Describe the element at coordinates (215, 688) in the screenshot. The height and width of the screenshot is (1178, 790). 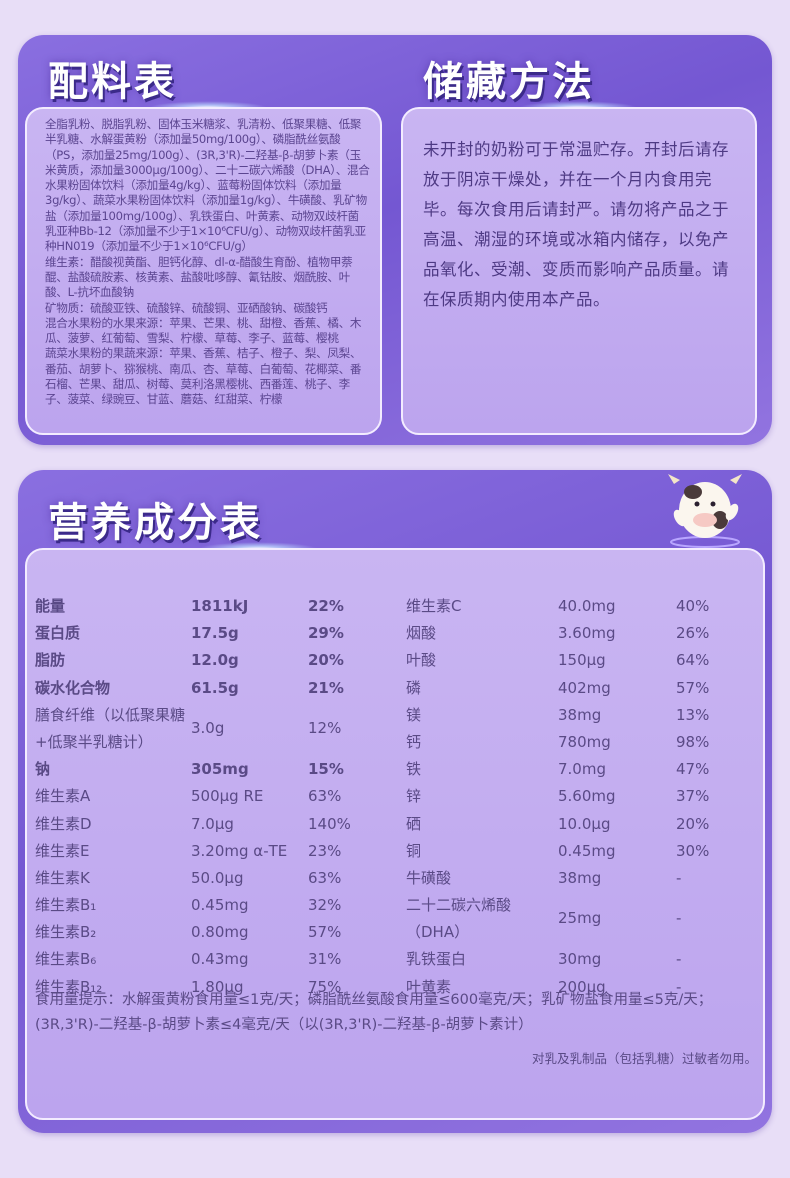
I see `nutrition-row: 碳水化合物 61.5g 21%` at that location.